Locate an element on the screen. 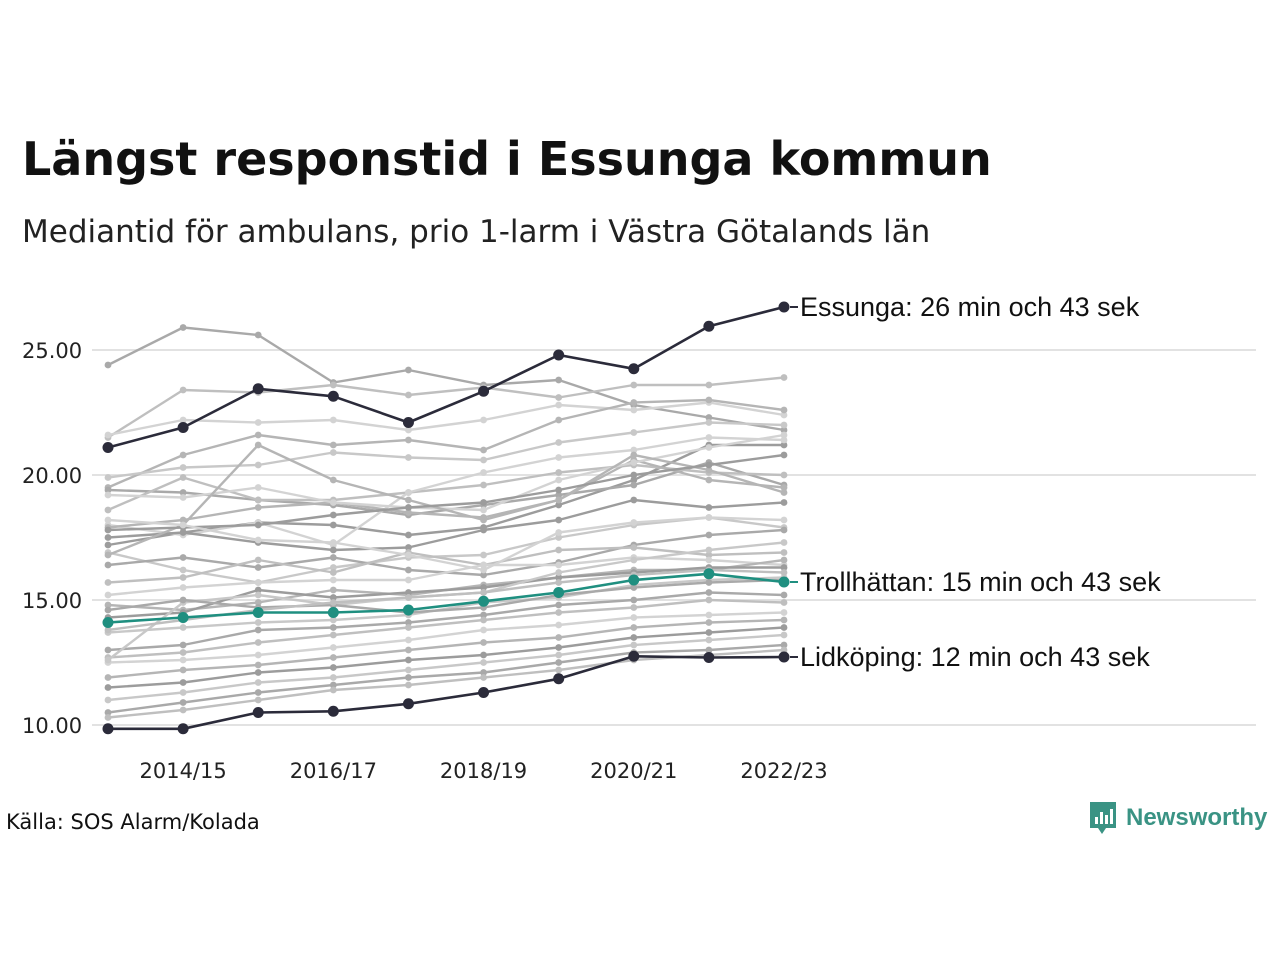  x-tick-label: 2014/15 is located at coordinates (182, 771).